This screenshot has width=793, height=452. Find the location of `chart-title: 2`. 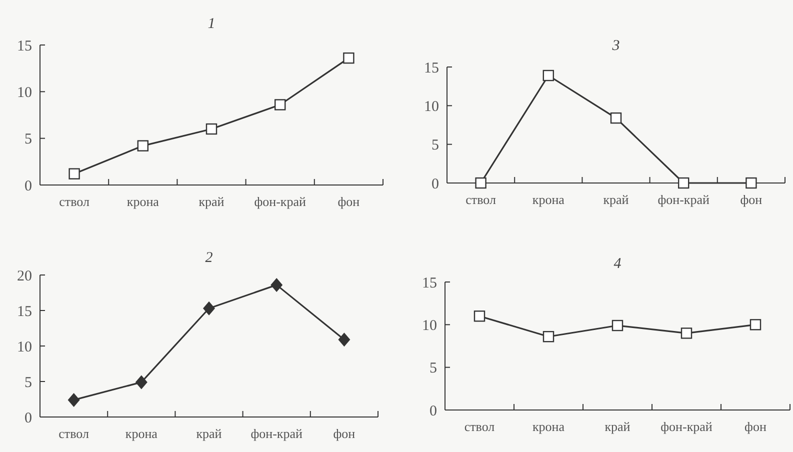

chart-title: 2 is located at coordinates (209, 258).